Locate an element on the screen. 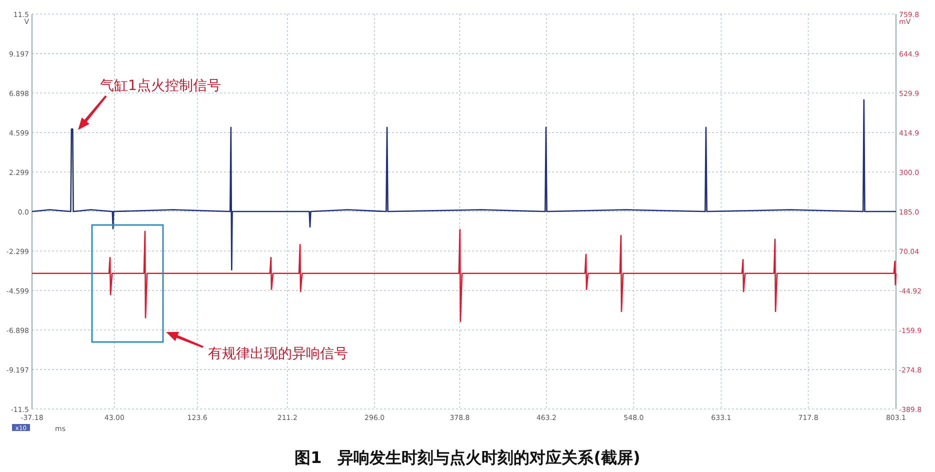 The height and width of the screenshot is (472, 935). text: 图1 异响发生时刻与点火时刻的对应关系(截屏) is located at coordinates (467, 457).